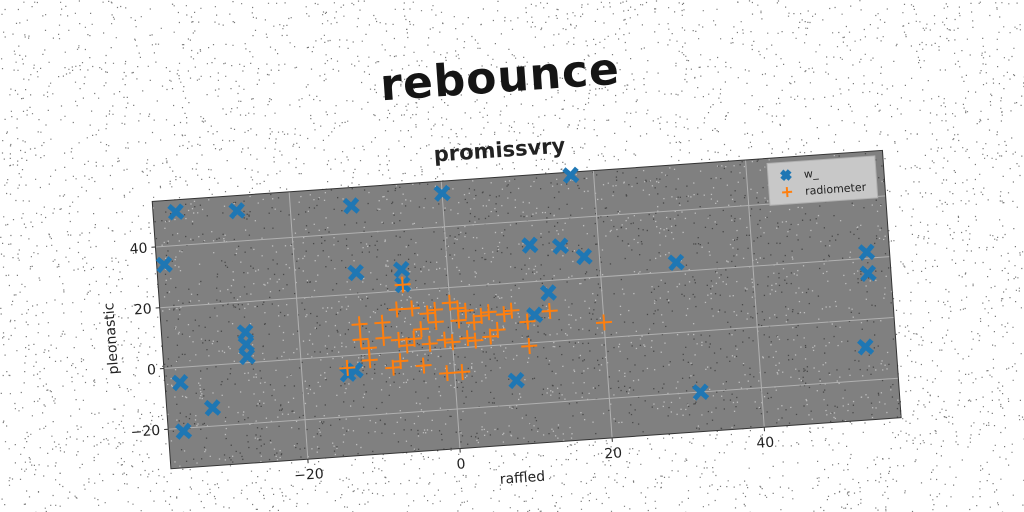 The width and height of the screenshot is (1024, 512). I want to click on y-tick-label: −20, so click(145, 432).